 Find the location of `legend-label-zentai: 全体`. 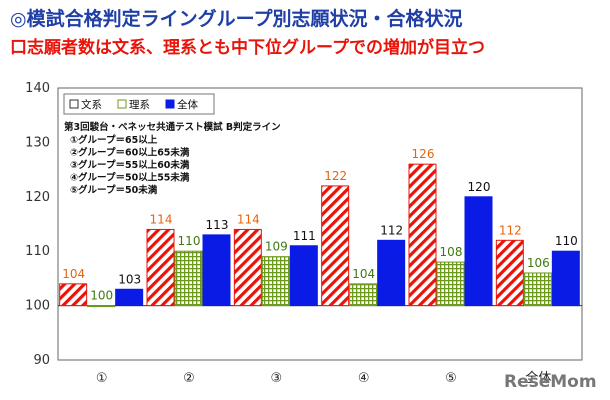

legend-label-zentai: 全体 is located at coordinates (187, 104).